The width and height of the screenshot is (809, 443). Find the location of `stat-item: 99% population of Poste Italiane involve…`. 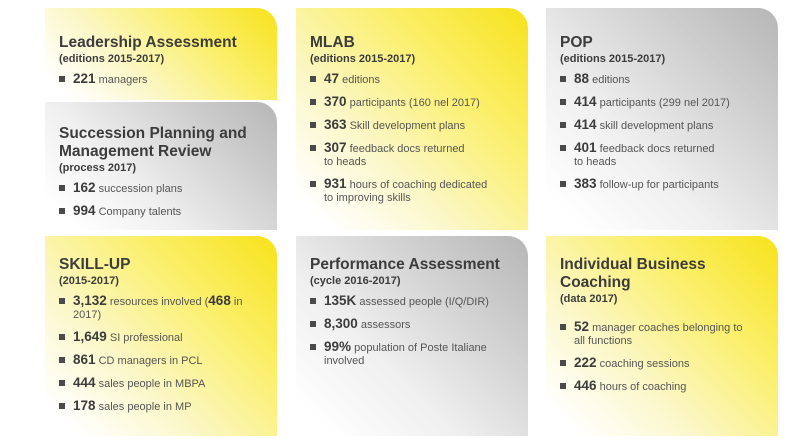

stat-item: 99% population of Poste Italiane involve… is located at coordinates (412, 354).